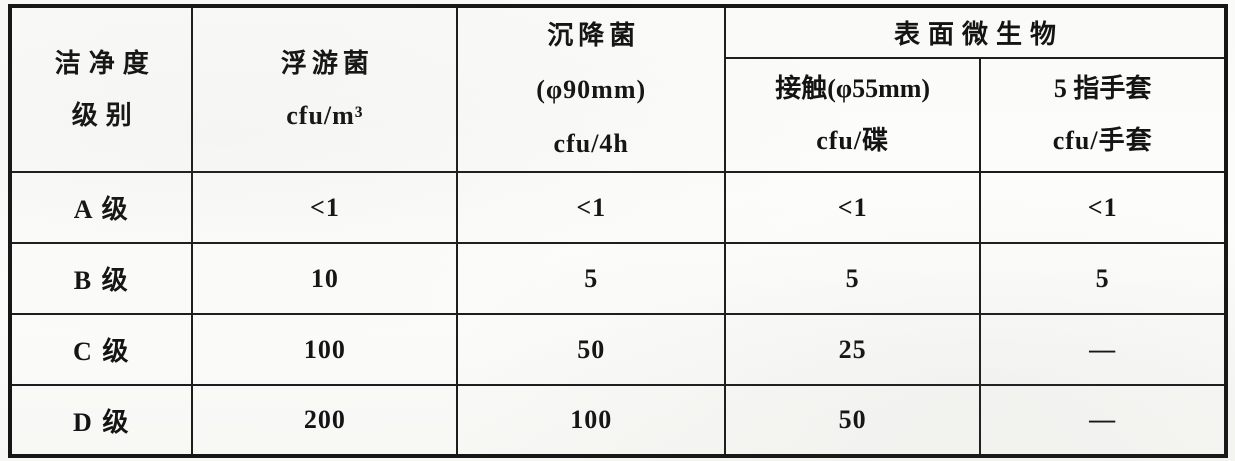  I want to click on settle-value: 100, so click(591, 420).